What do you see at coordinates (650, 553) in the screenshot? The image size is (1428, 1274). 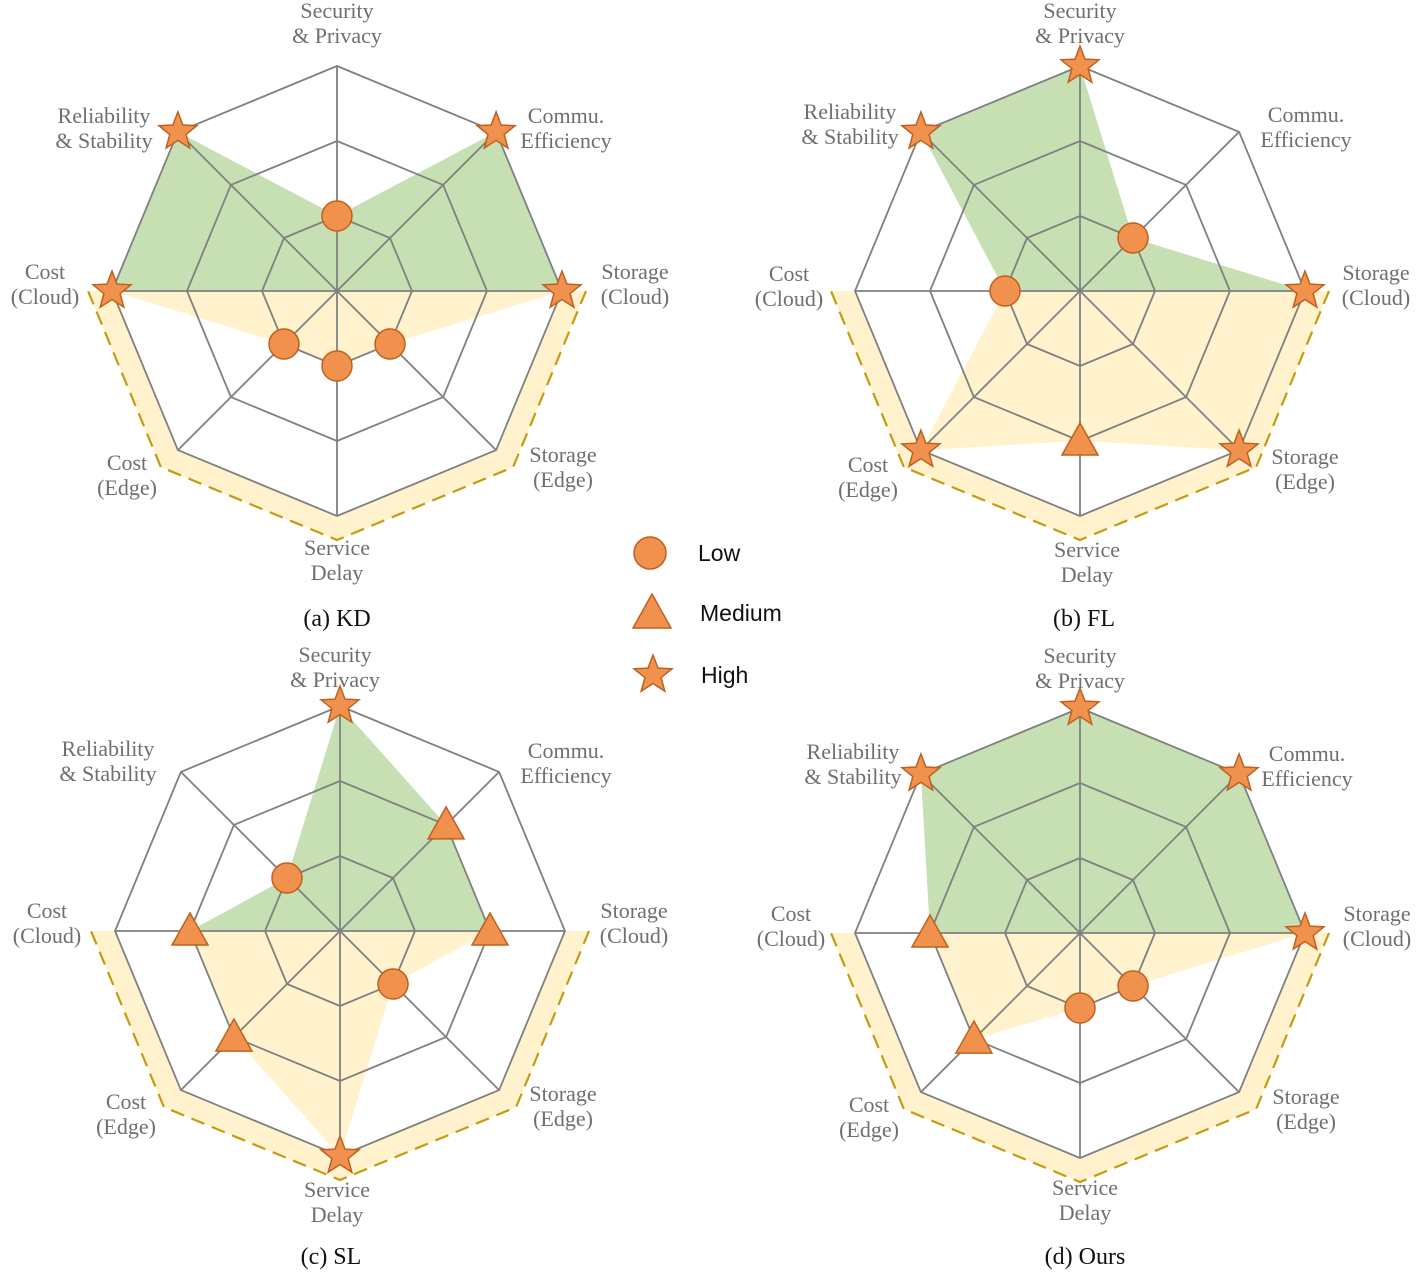 I see `legend-circle-icon` at bounding box center [650, 553].